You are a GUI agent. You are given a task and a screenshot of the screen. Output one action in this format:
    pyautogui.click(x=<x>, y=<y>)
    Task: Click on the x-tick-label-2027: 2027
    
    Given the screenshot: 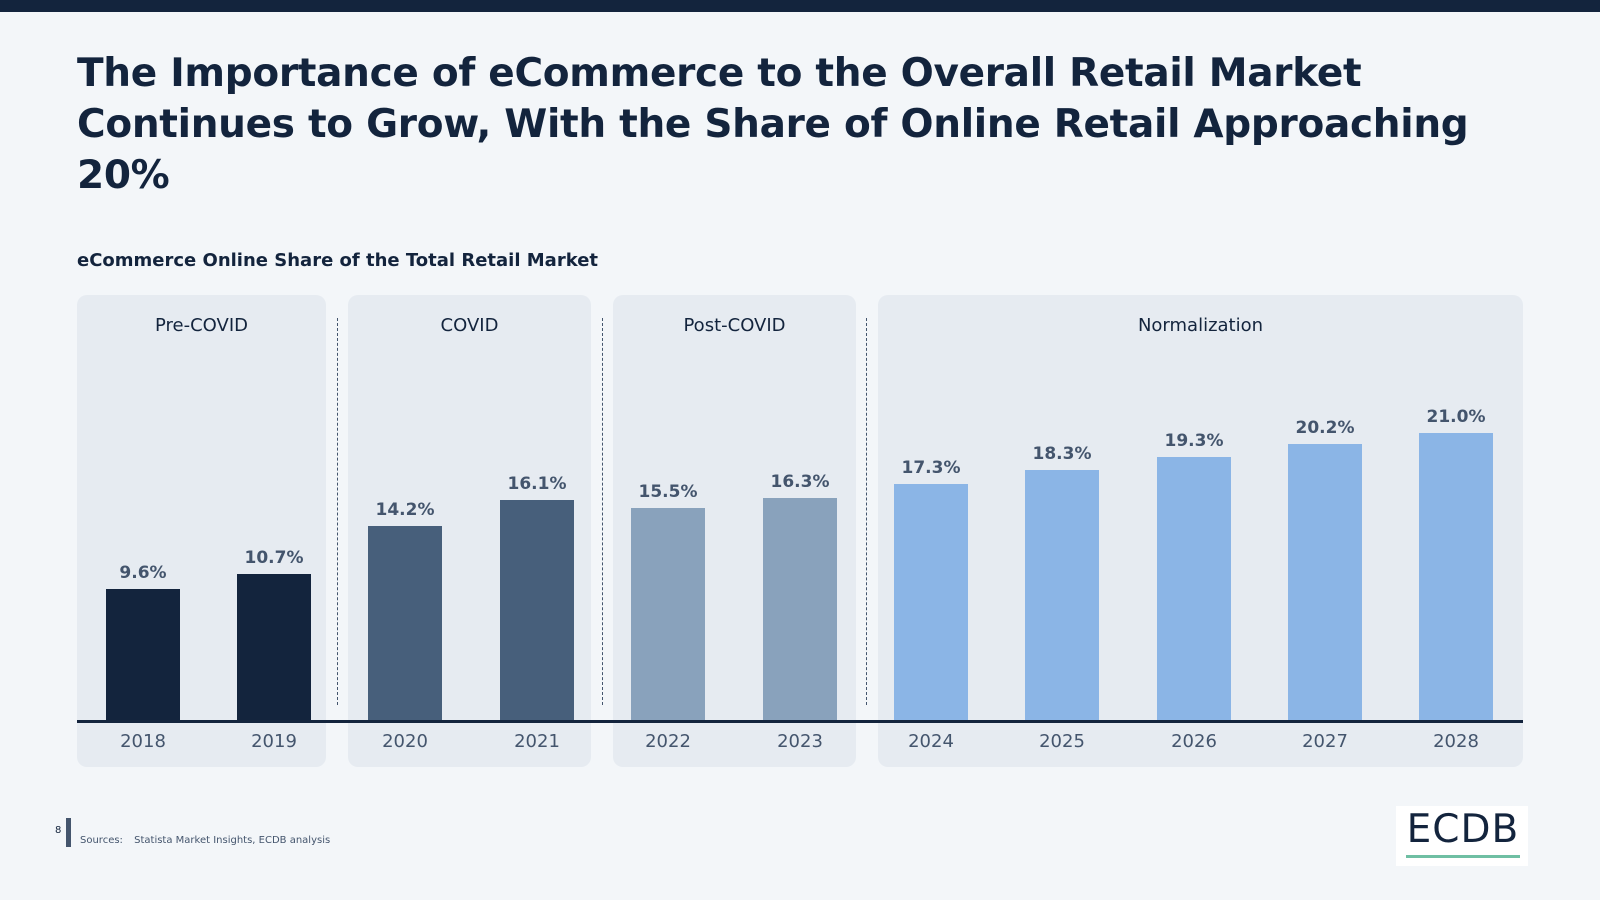 What is the action you would take?
    pyautogui.click(x=1325, y=741)
    